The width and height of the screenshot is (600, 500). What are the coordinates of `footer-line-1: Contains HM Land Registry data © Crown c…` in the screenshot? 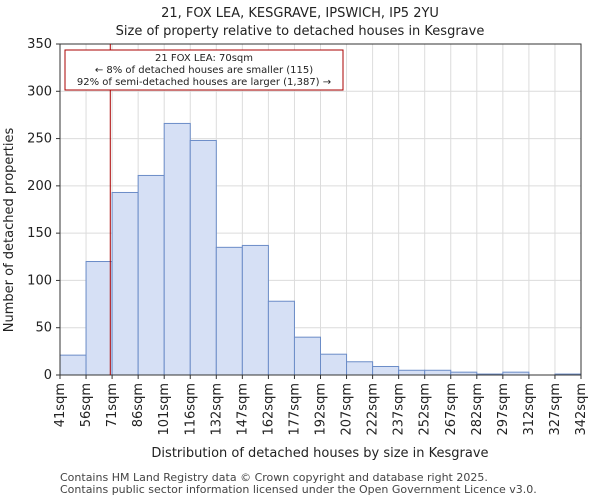 It's located at (274, 477).